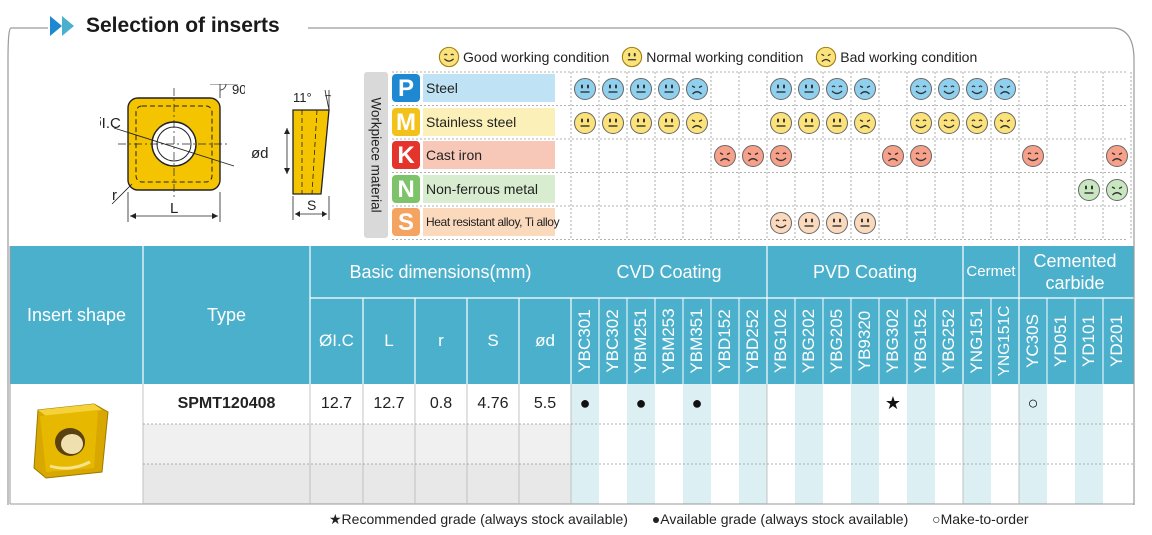 The height and width of the screenshot is (535, 1152). Describe the element at coordinates (114, 195) in the screenshot. I see `r-label: r` at that location.